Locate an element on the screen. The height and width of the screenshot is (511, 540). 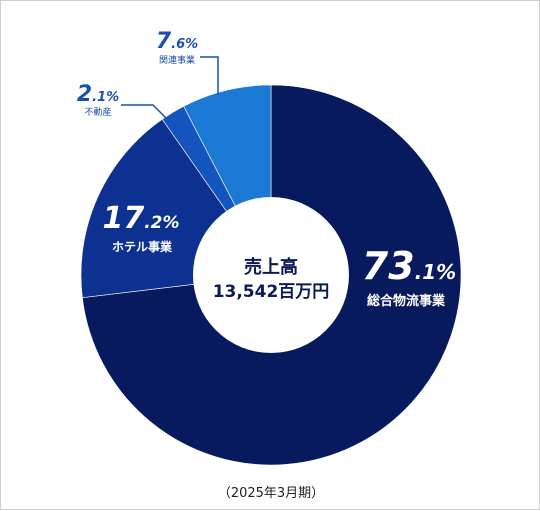
label-realestate-name: 不動産 is located at coordinates (97, 112).